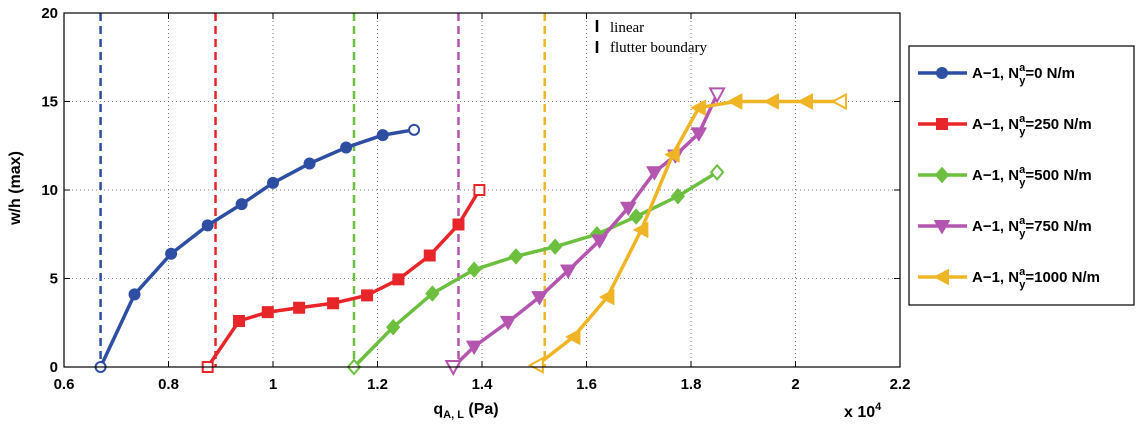  Describe the element at coordinates (691, 384) in the screenshot. I see `x-tick-label: 1.8` at that location.